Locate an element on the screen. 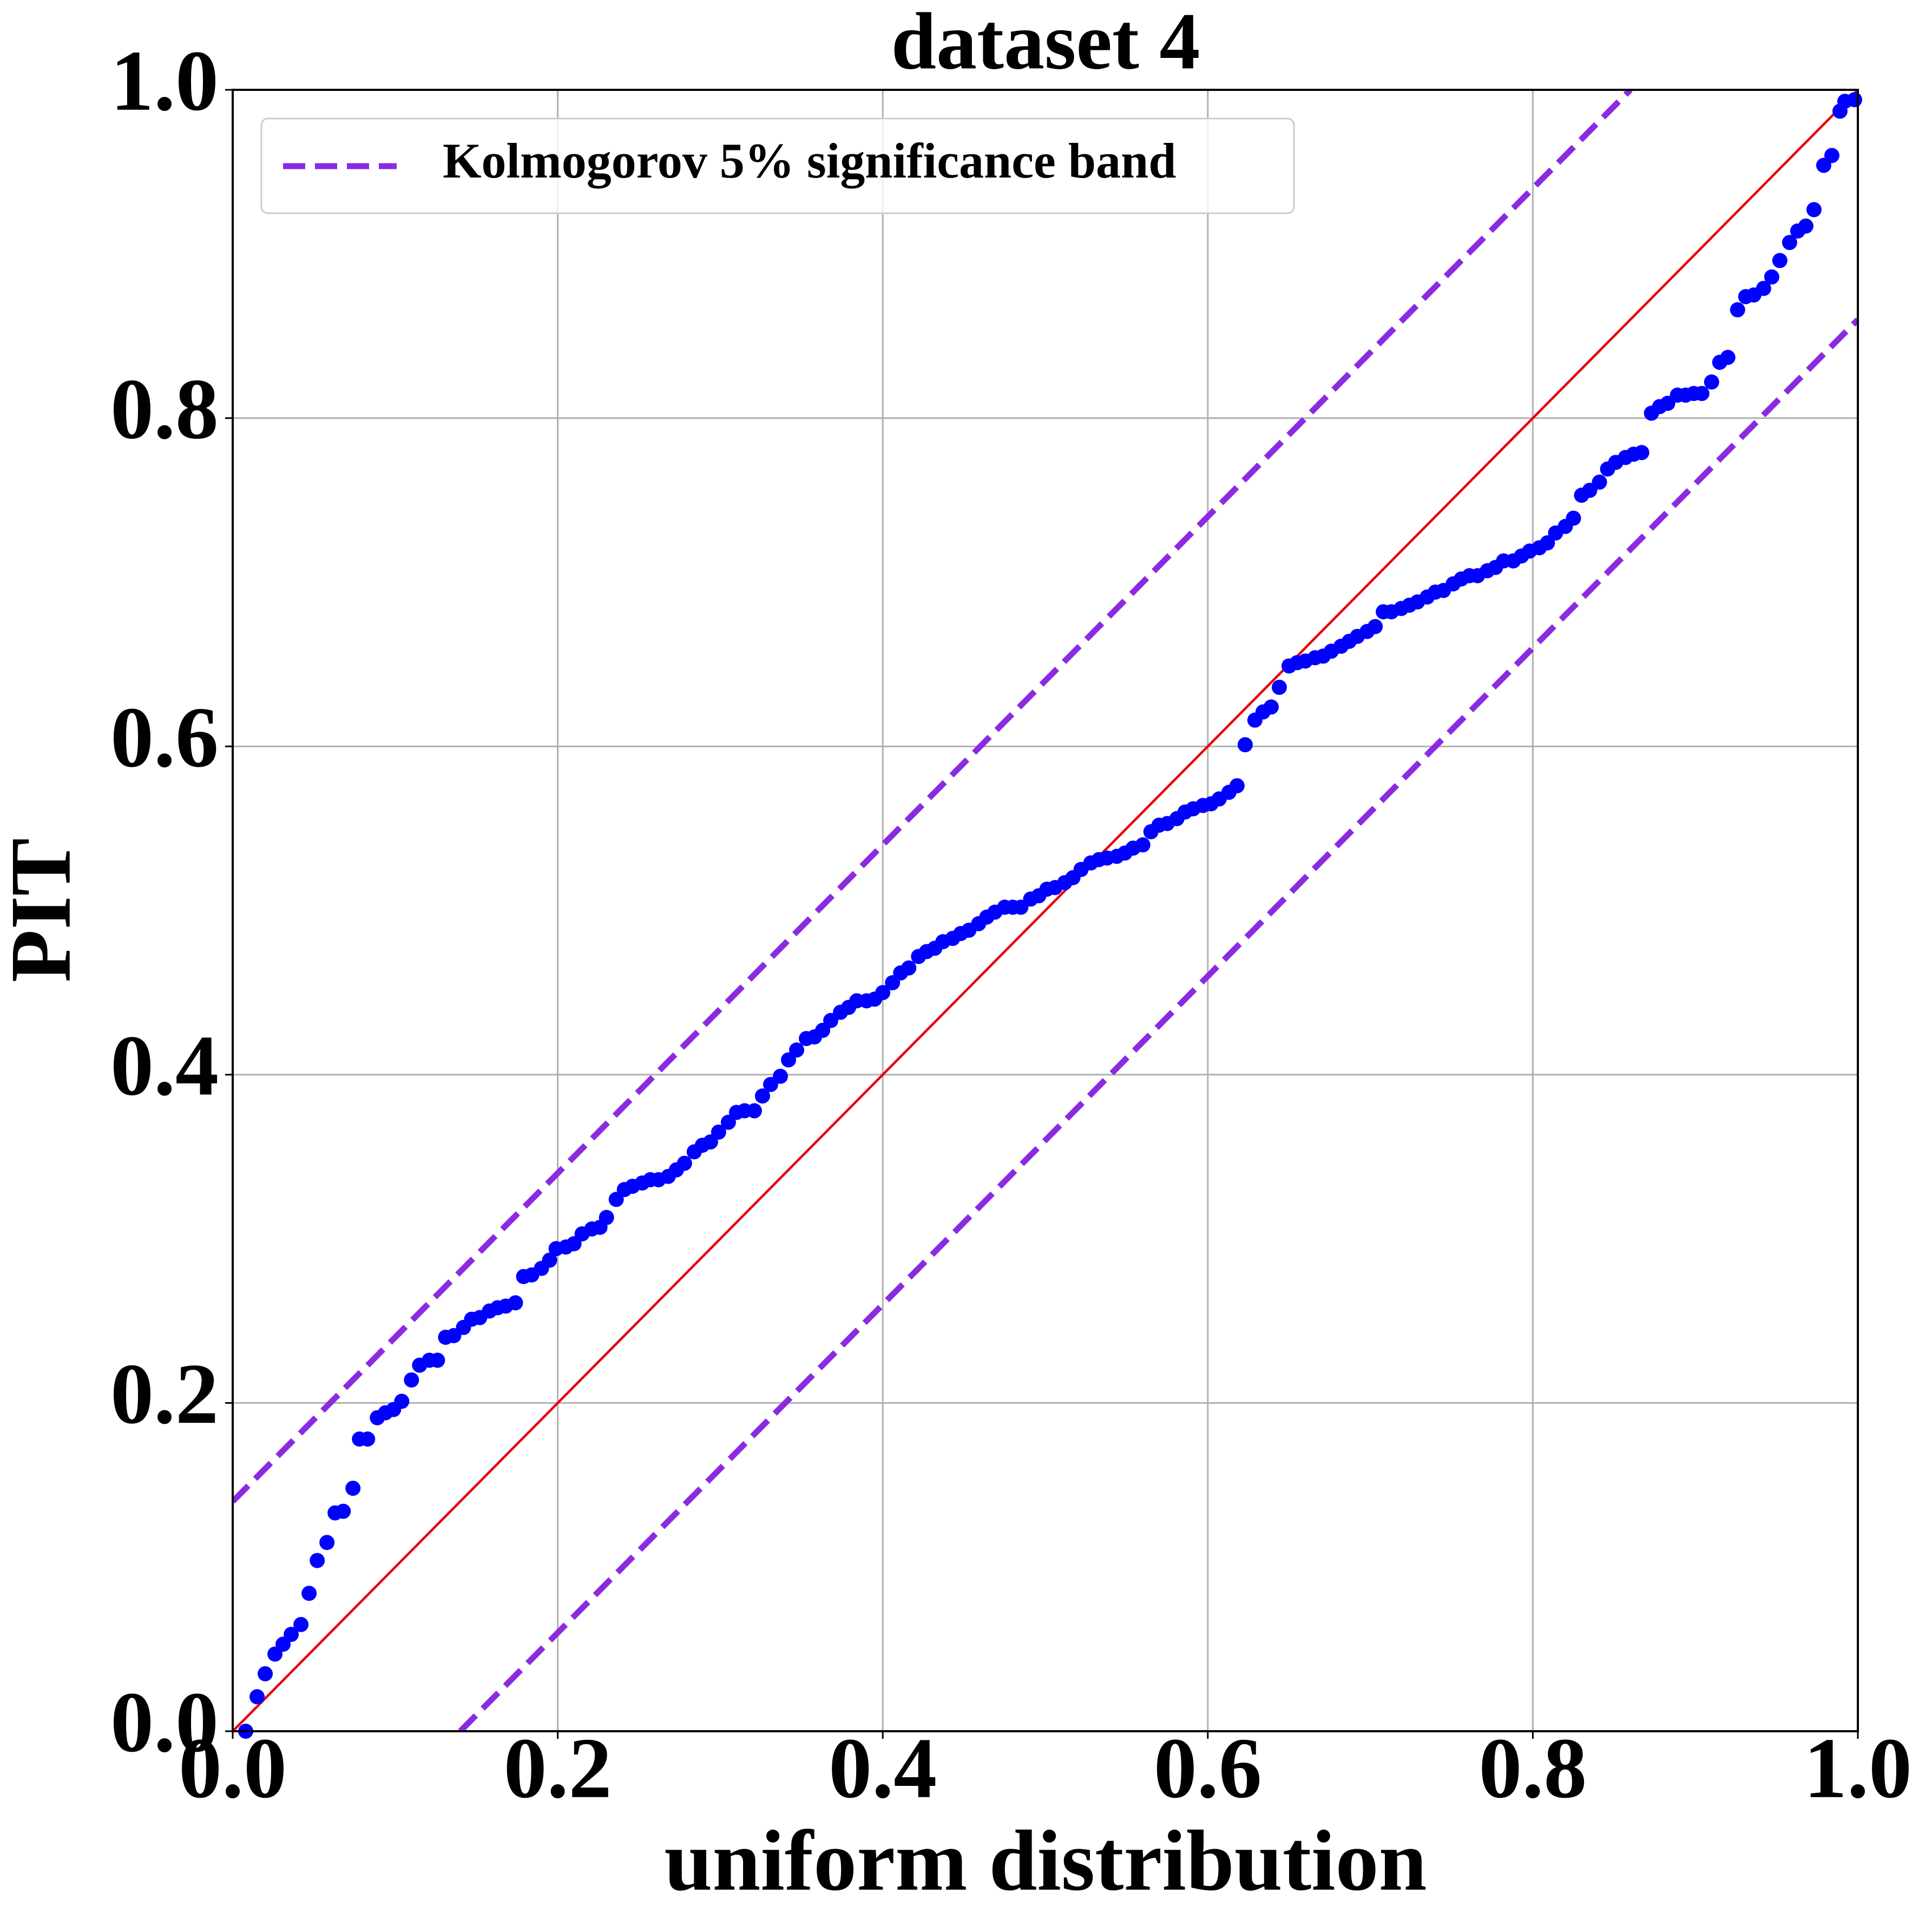 The height and width of the screenshot is (1932, 1932). y-tick-label: 0.6 is located at coordinates (164, 737).